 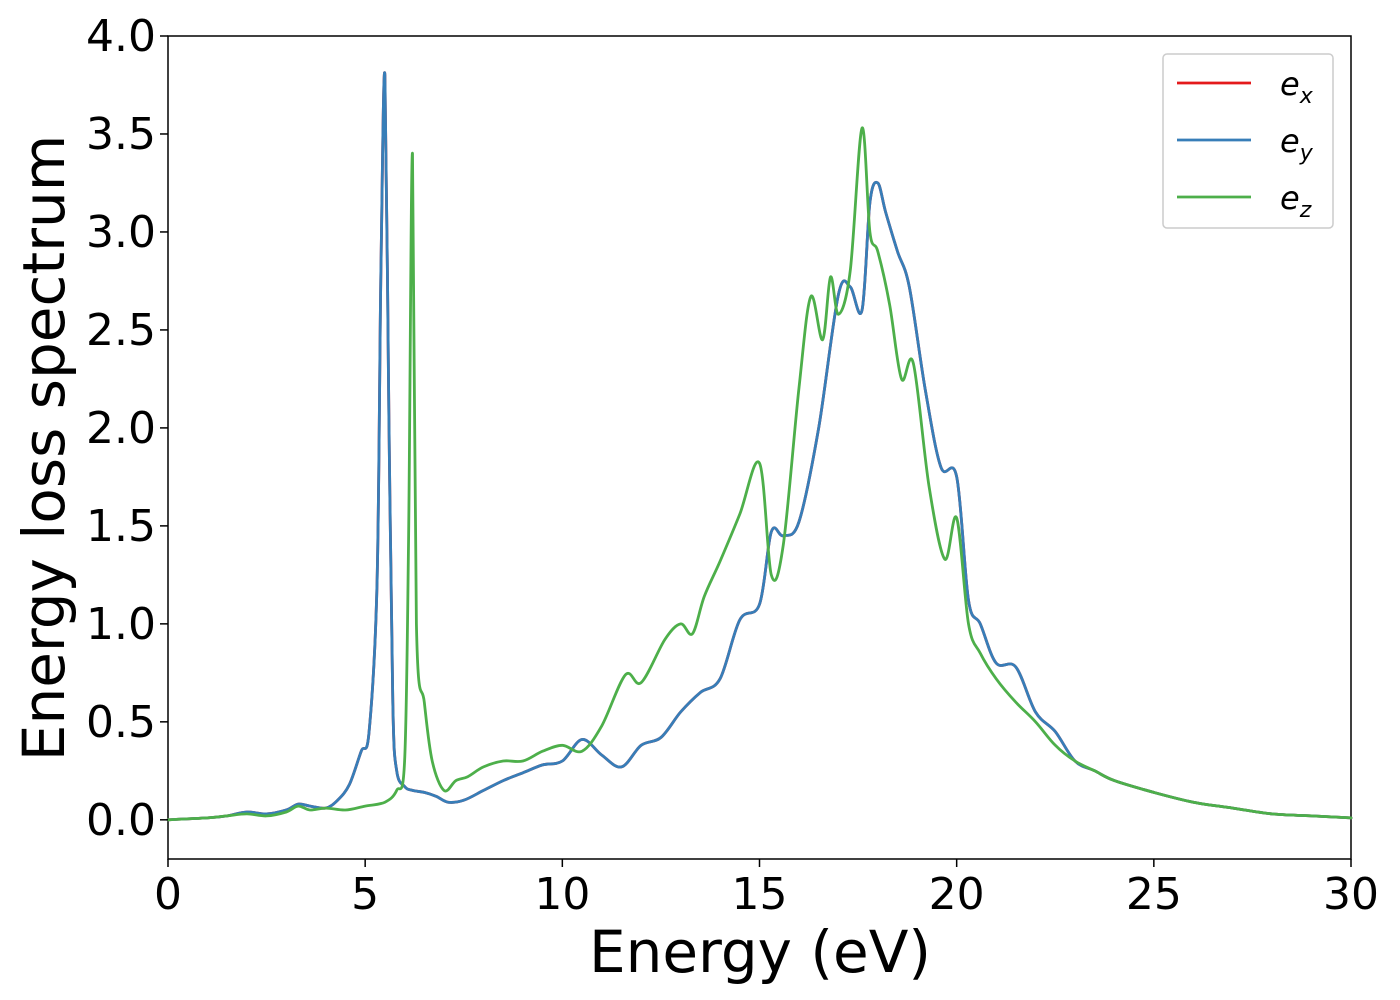 I want to click on legend-label-subscript: x, so click(x=1306, y=96).